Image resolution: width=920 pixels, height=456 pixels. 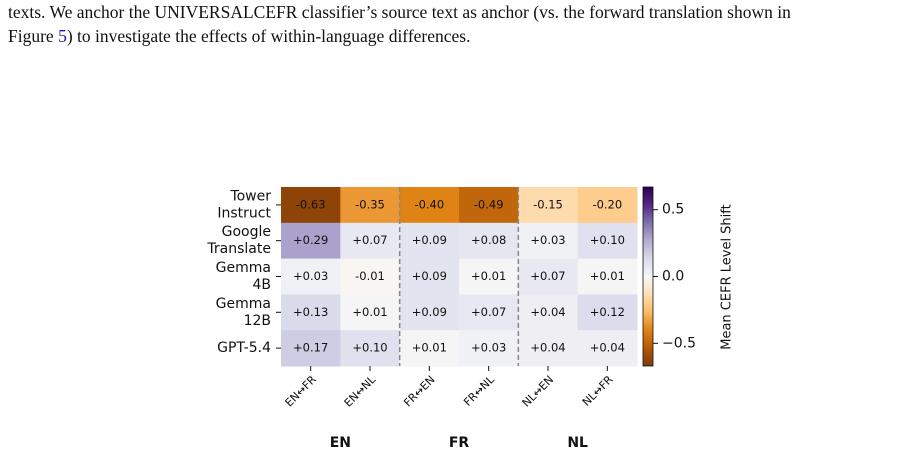 What do you see at coordinates (244, 213) in the screenshot?
I see `y-tick-label: Instruct` at bounding box center [244, 213].